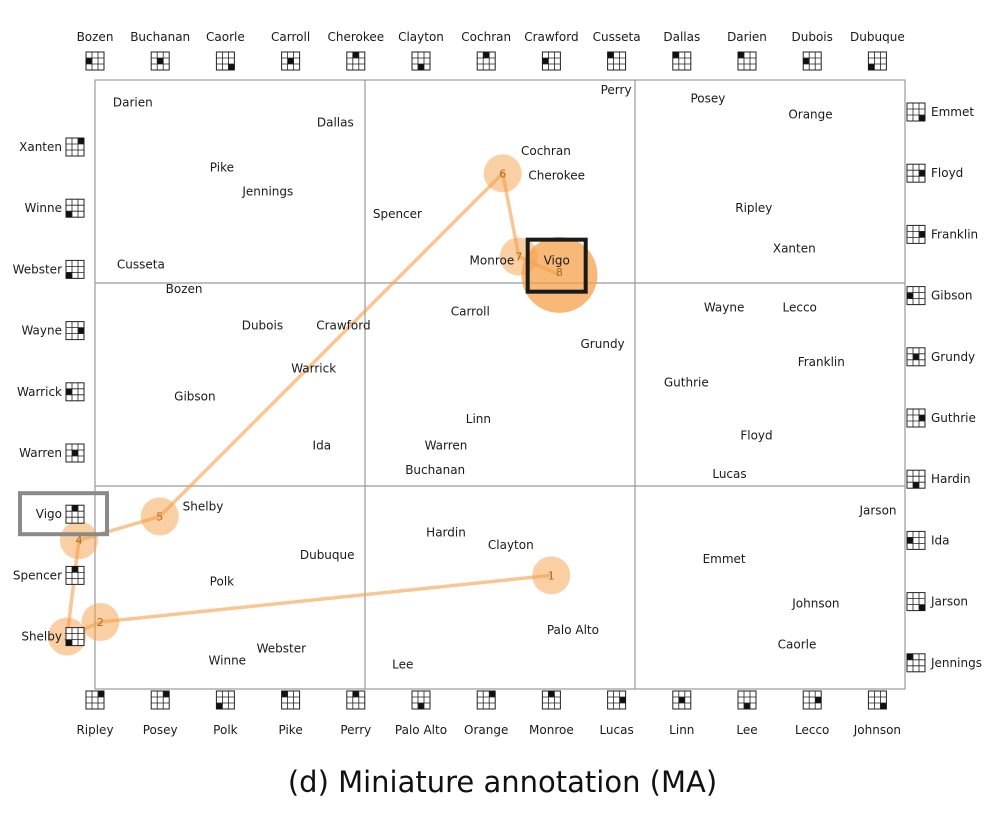 The image size is (1005, 837). What do you see at coordinates (446, 533) in the screenshot?
I see `location-label: Hardin` at bounding box center [446, 533].